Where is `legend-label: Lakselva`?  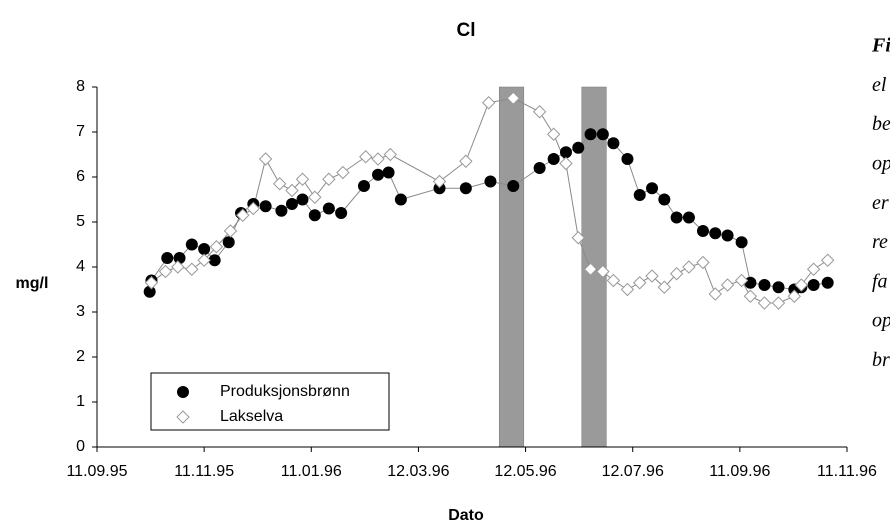
legend-label: Lakselva is located at coordinates (251, 416).